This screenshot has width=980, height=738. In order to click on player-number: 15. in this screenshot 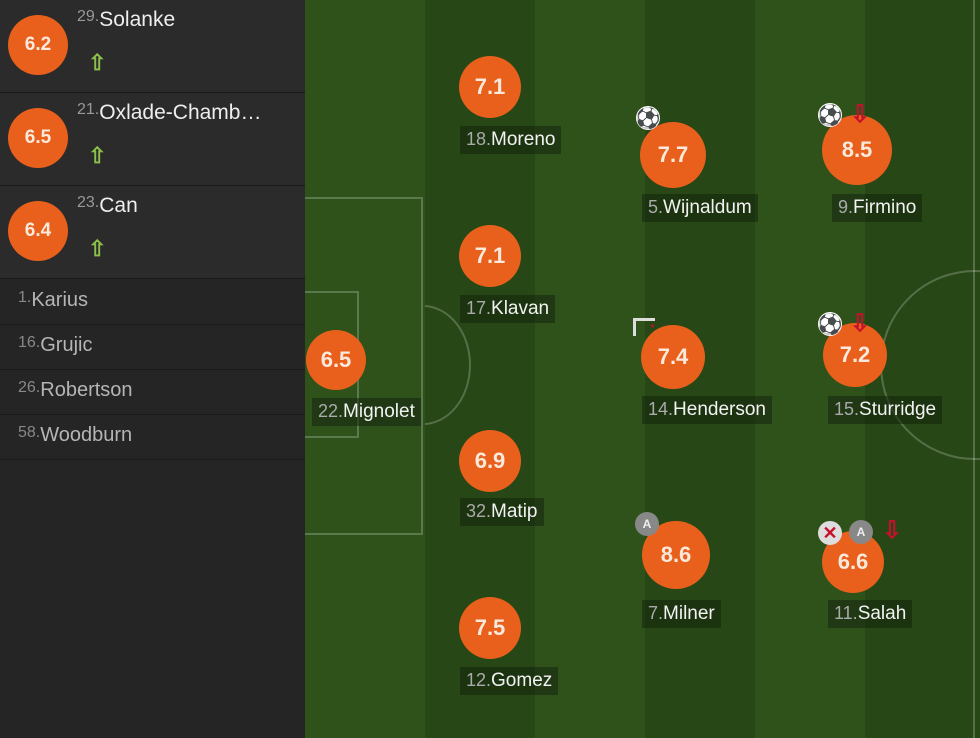, I will do `click(847, 409)`.